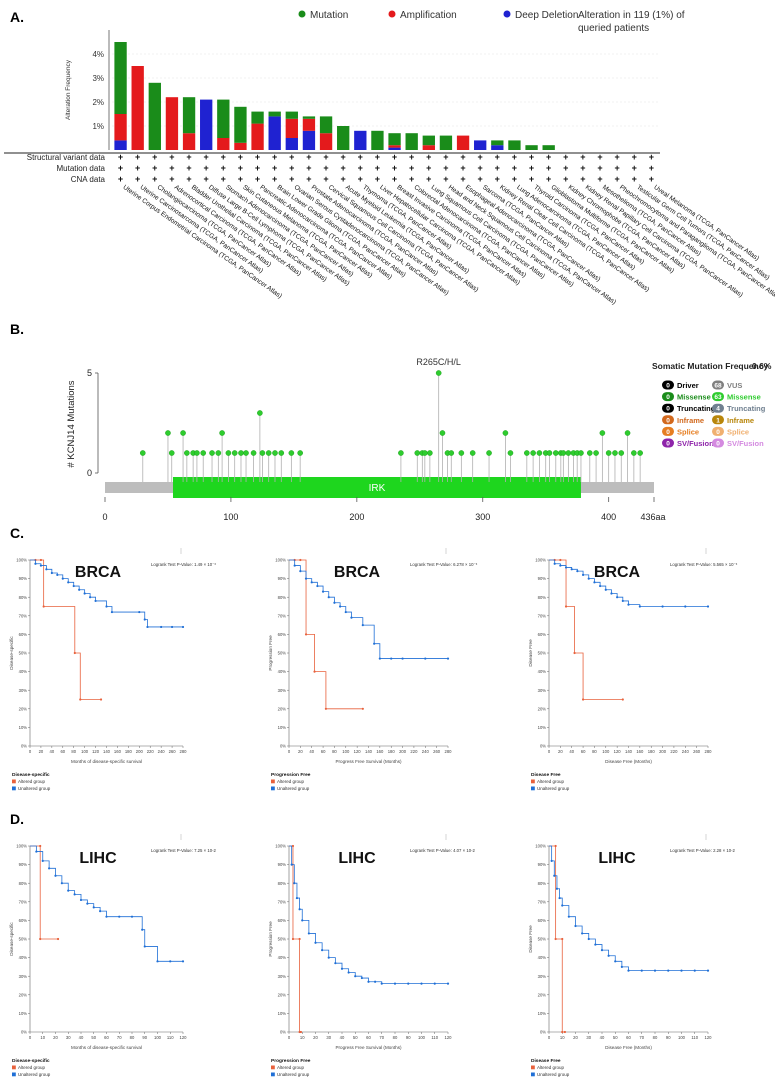 The width and height of the screenshot is (775, 1091). What do you see at coordinates (89, 473) in the screenshot?
I see `y-tick-label: 0` at bounding box center [89, 473].